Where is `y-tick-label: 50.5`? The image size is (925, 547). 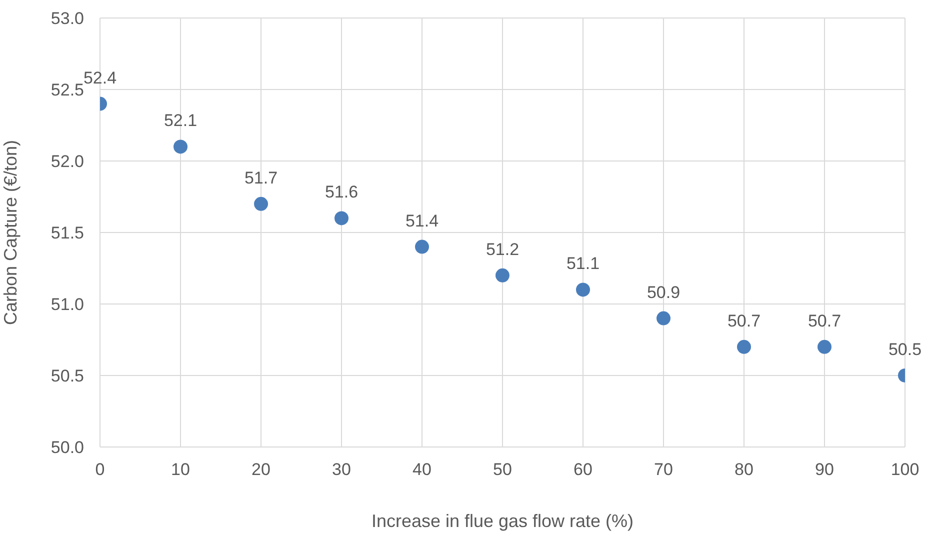
y-tick-label: 50.5 is located at coordinates (67, 376).